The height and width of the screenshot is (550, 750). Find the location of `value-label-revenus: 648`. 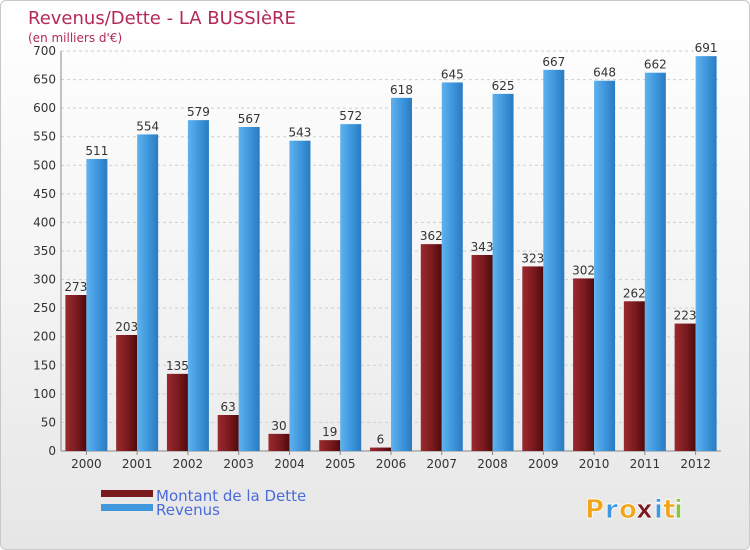

value-label-revenus: 648 is located at coordinates (604, 73).